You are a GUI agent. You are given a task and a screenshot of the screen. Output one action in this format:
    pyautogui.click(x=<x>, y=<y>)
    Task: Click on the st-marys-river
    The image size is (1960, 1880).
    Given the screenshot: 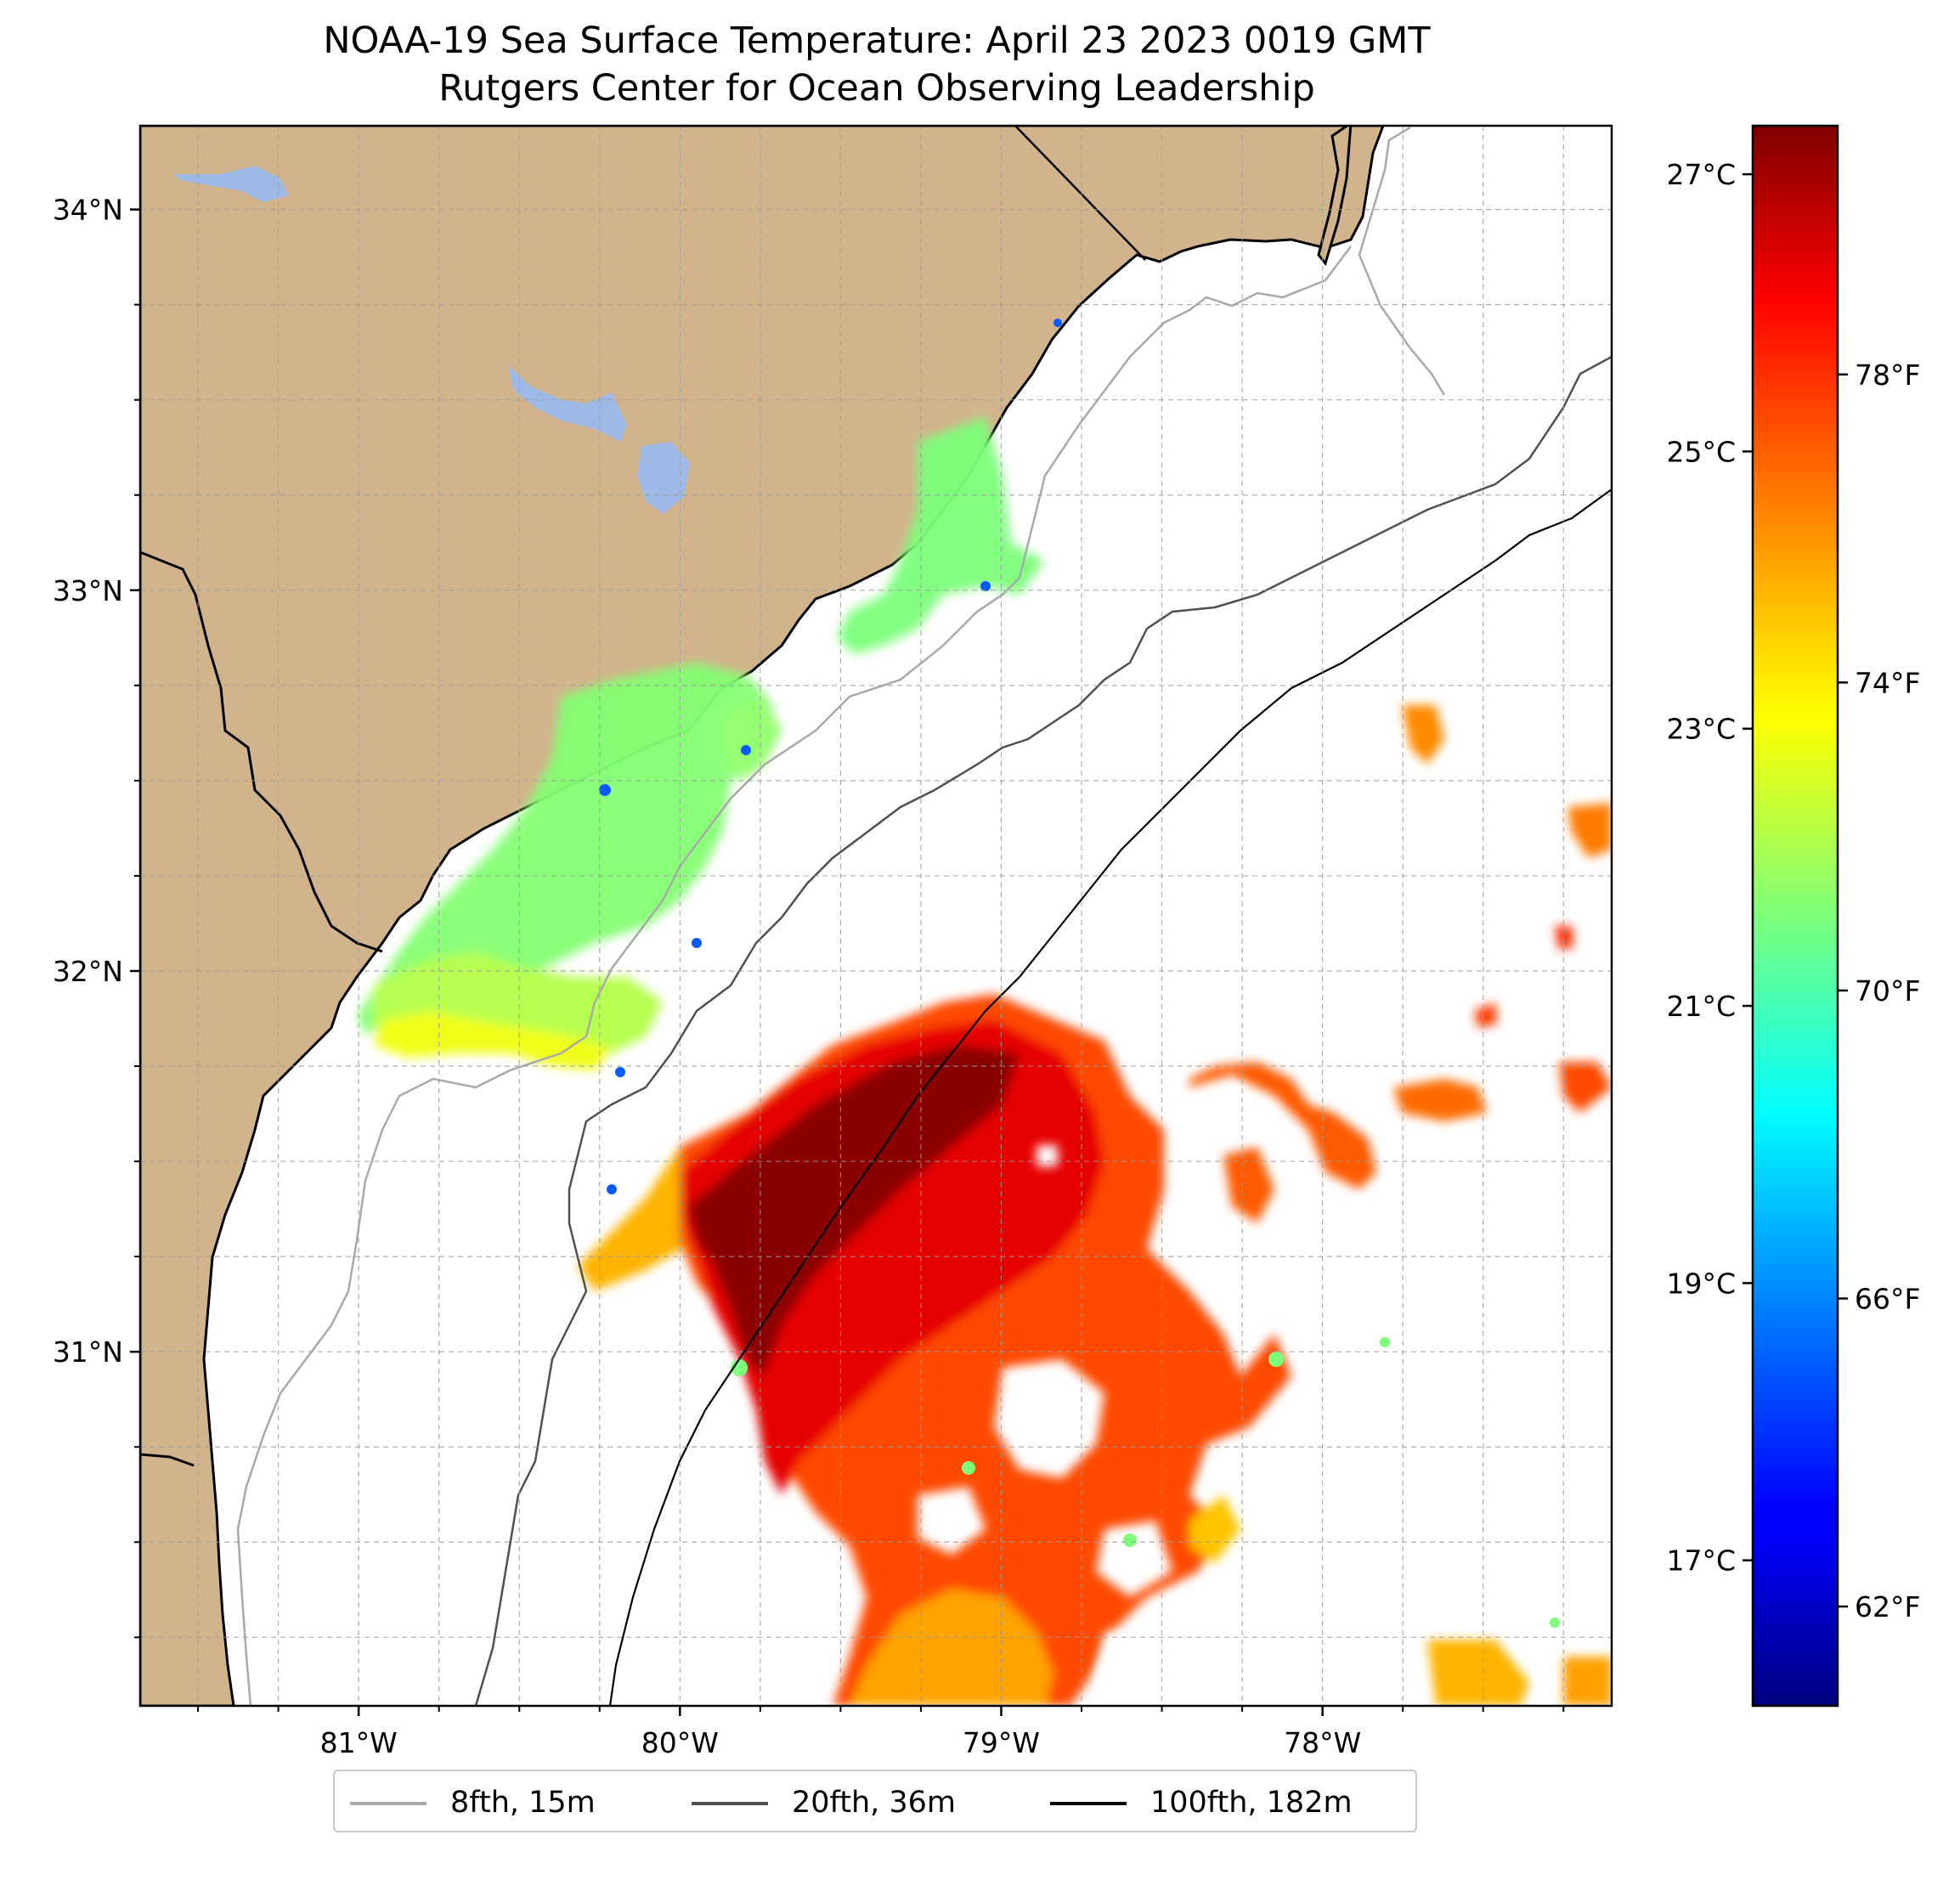 What is the action you would take?
    pyautogui.click(x=167, y=1460)
    